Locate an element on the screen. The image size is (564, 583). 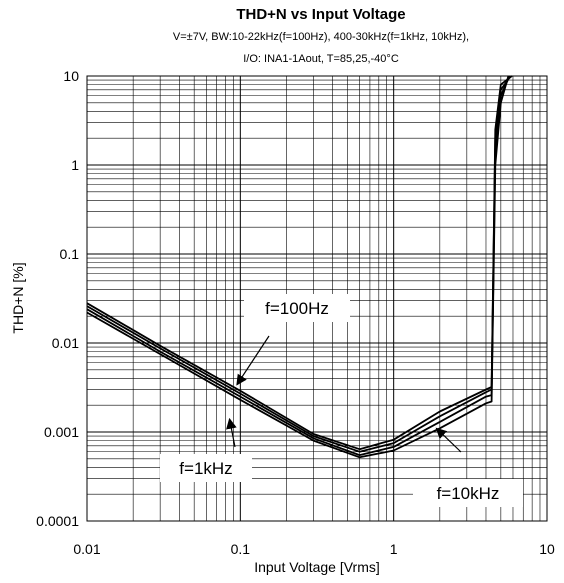
y-tick-label: 10 is located at coordinates (71, 76).